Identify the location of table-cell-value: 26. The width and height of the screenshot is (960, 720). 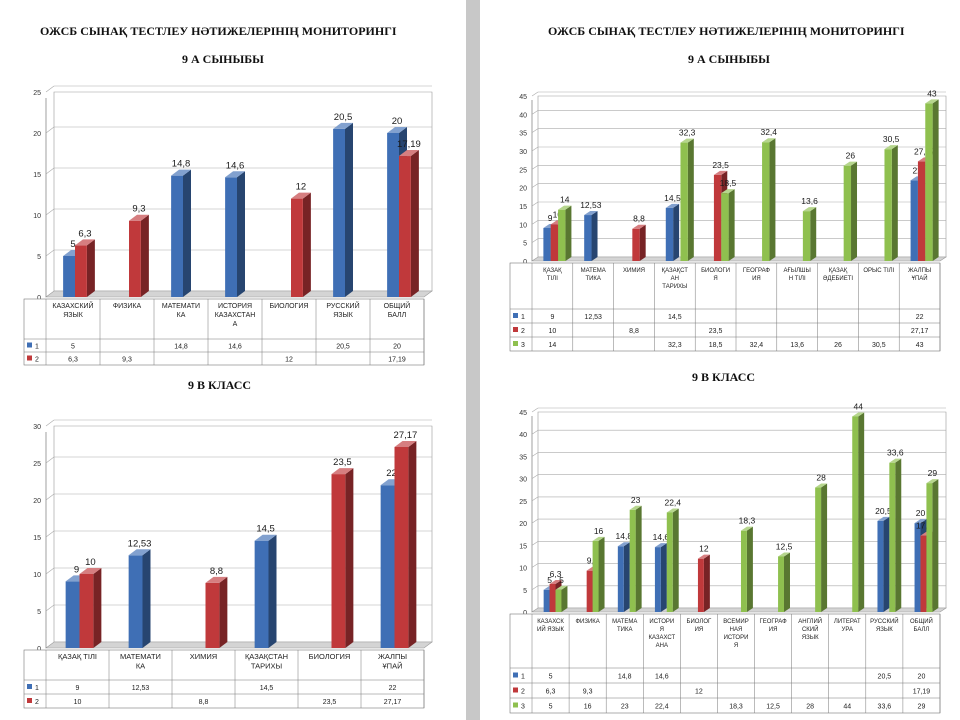
(838, 345).